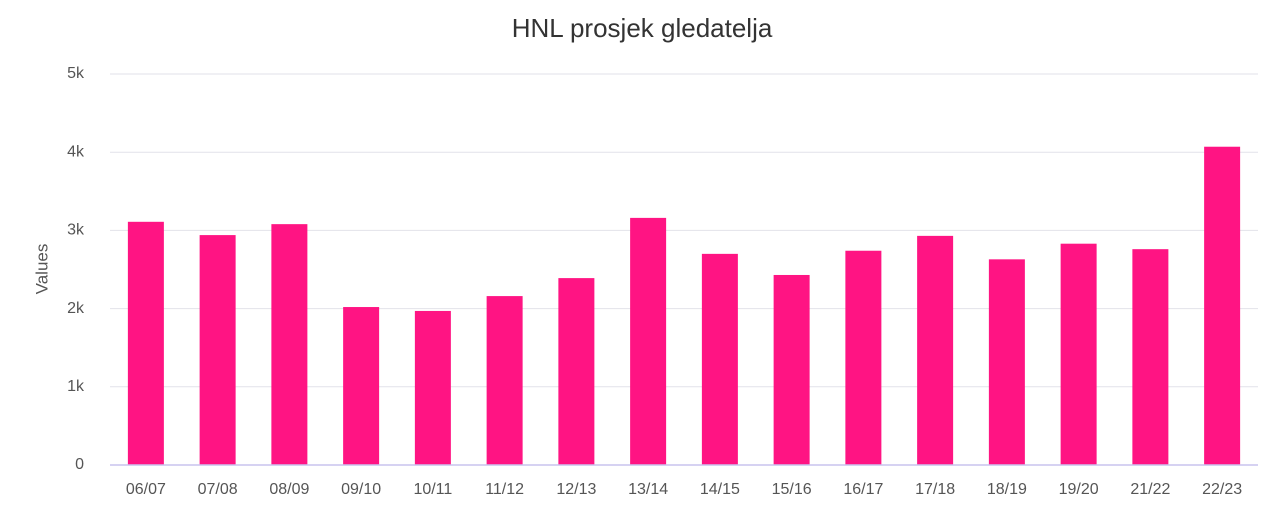 The height and width of the screenshot is (525, 1280). I want to click on chart-title: HNL prosjek gledatelja, so click(642, 28).